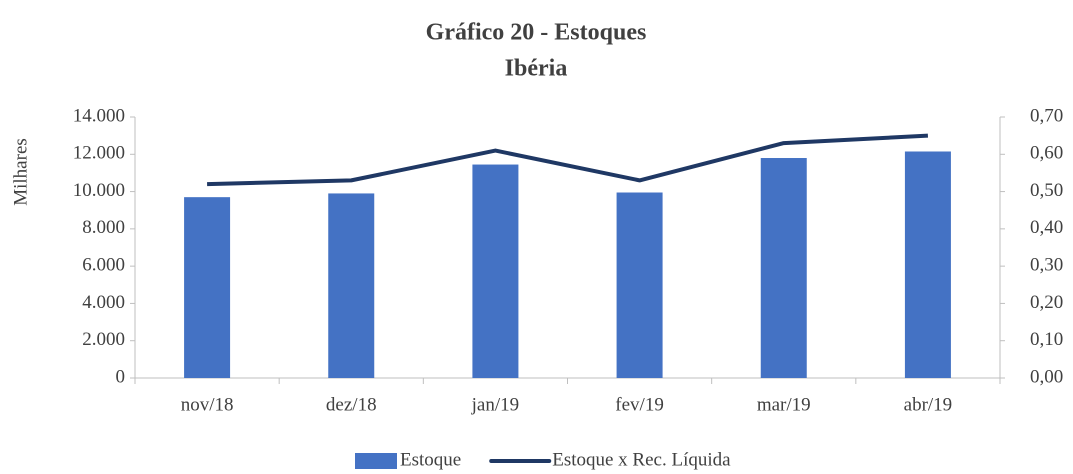 This screenshot has width=1073, height=474. What do you see at coordinates (1046, 190) in the screenshot?
I see `y2-tick-label: 0,50` at bounding box center [1046, 190].